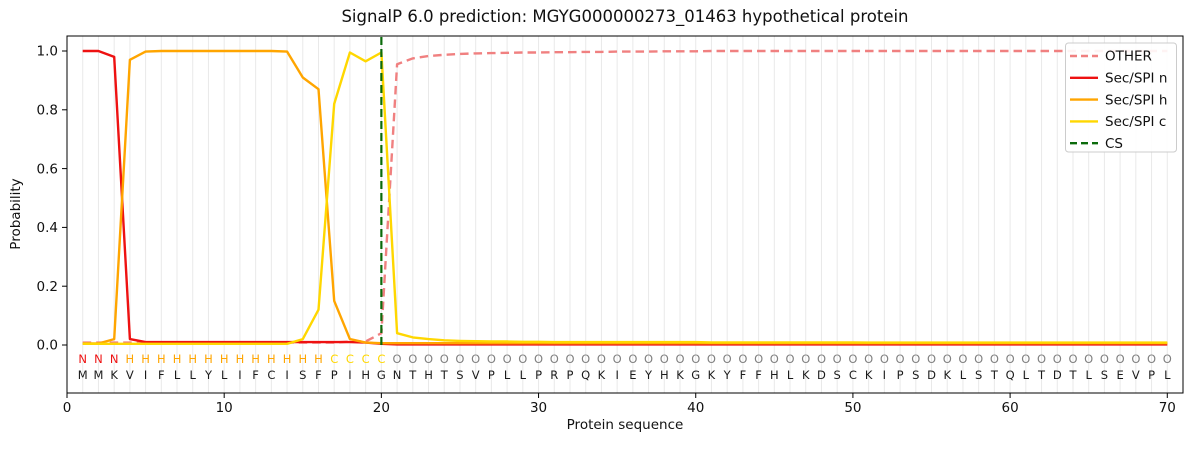 The width and height of the screenshot is (1200, 450). What do you see at coordinates (47, 169) in the screenshot?
I see `y-tick-label: 0.6` at bounding box center [47, 169].